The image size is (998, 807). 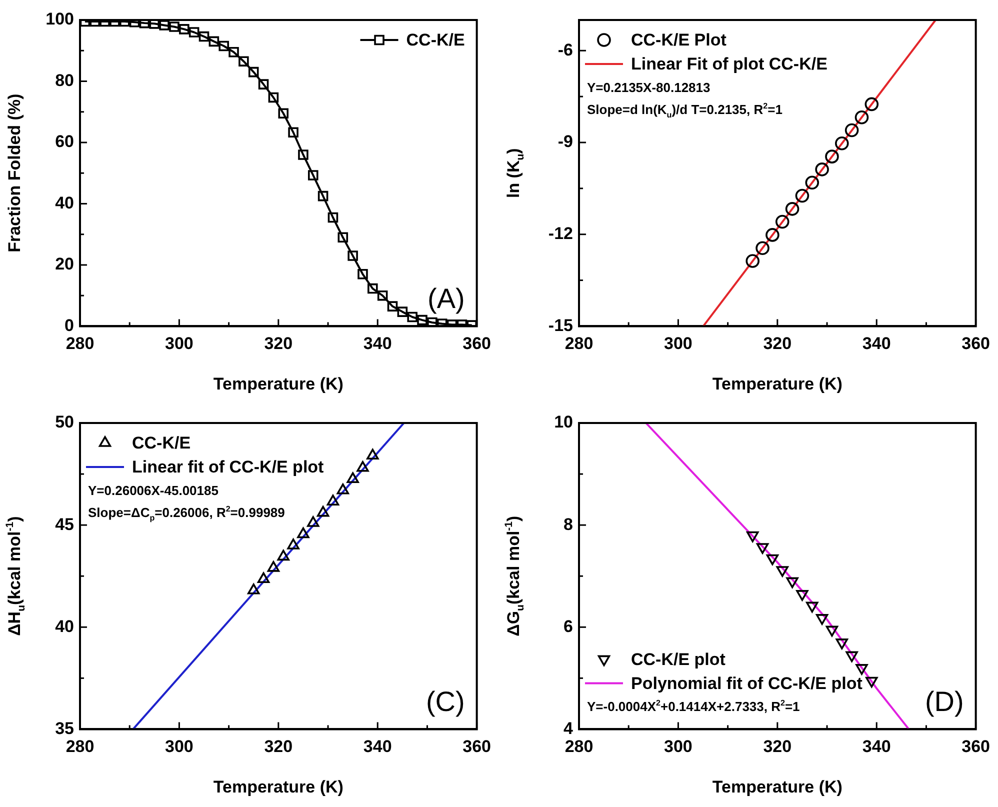 What do you see at coordinates (16, 576) in the screenshot?
I see `y-axis-title: ΔHu(kcal mol-1)` at bounding box center [16, 576].